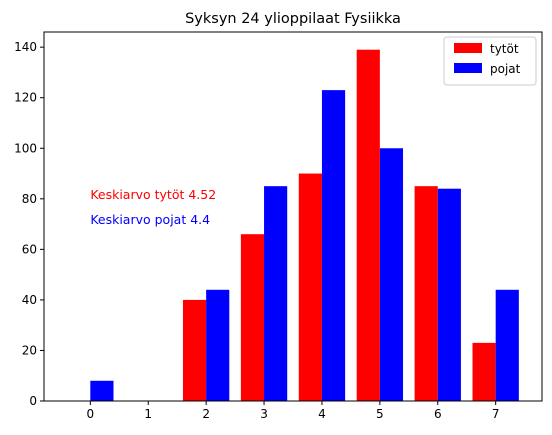  Describe the element at coordinates (293, 19) in the screenshot. I see `chart-title: Syksyn 24 ylioppilaat Fysiikka` at that location.